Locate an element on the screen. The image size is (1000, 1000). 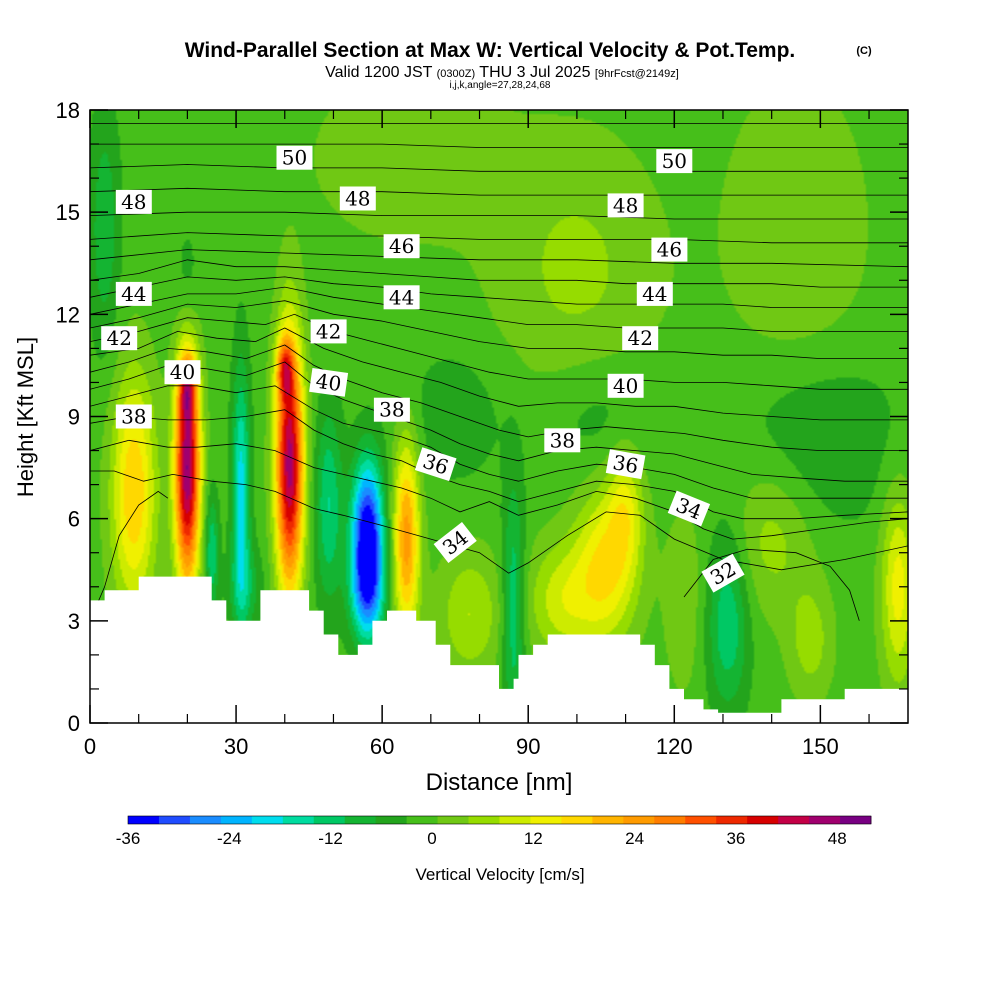
x-tick-label: 90 is located at coordinates (528, 746).